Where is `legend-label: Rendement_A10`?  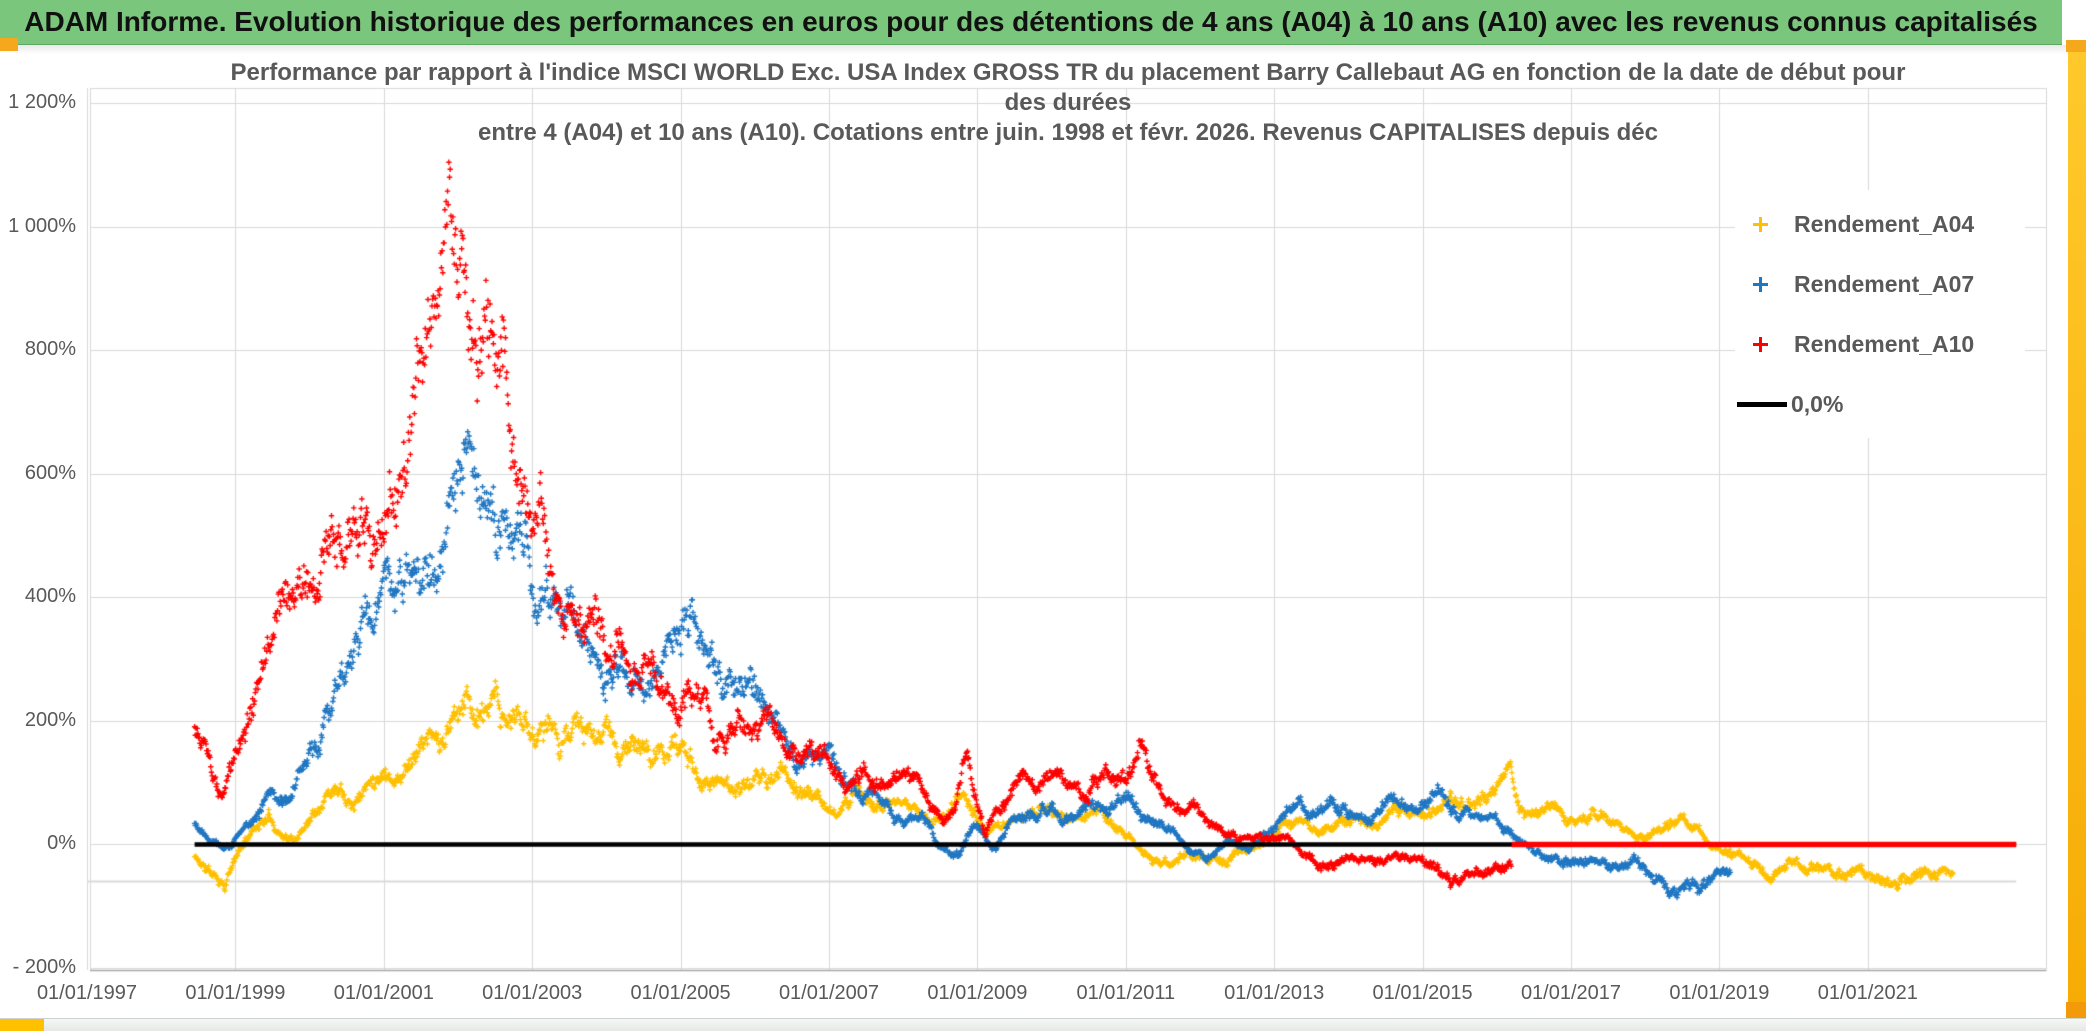
legend-label: Rendement_A10 is located at coordinates (1884, 343).